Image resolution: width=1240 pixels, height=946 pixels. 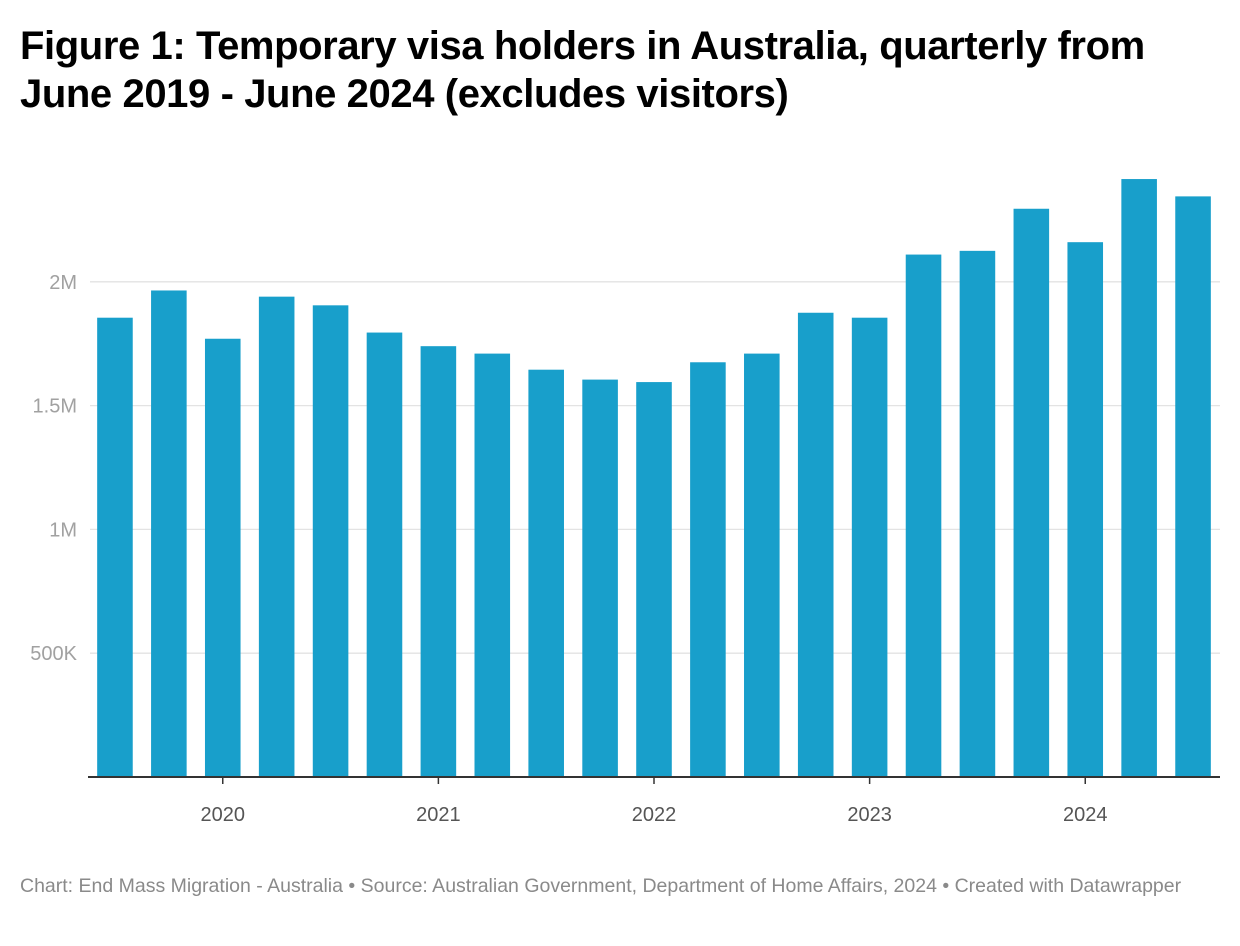 I want to click on bar-mar-2024, so click(x=1139, y=478).